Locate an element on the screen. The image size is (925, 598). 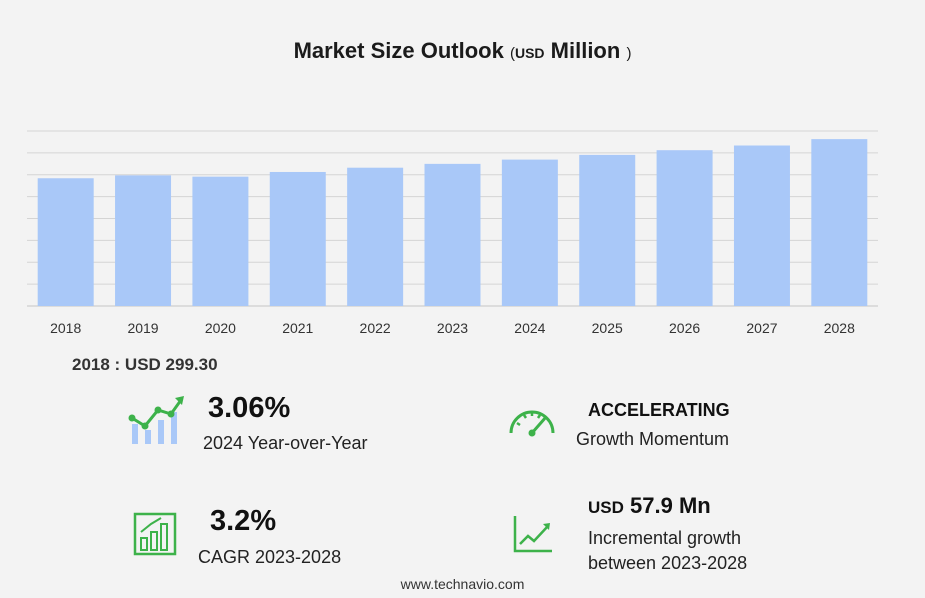
bar-2028 is located at coordinates (839, 222).